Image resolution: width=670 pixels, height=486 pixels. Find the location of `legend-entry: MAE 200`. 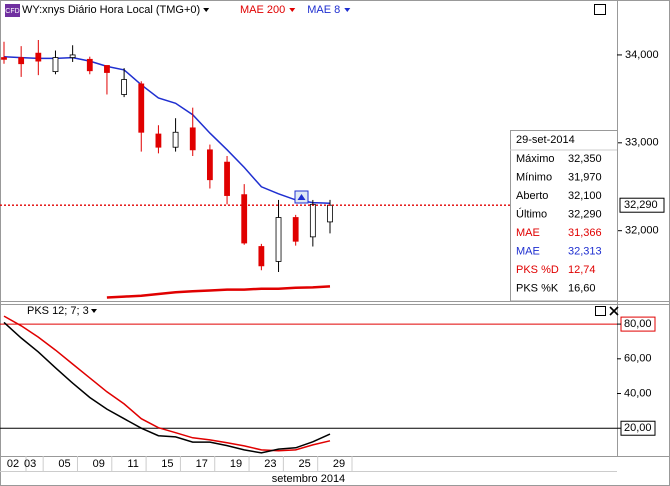

legend-entry: MAE 200 is located at coordinates (262, 10).